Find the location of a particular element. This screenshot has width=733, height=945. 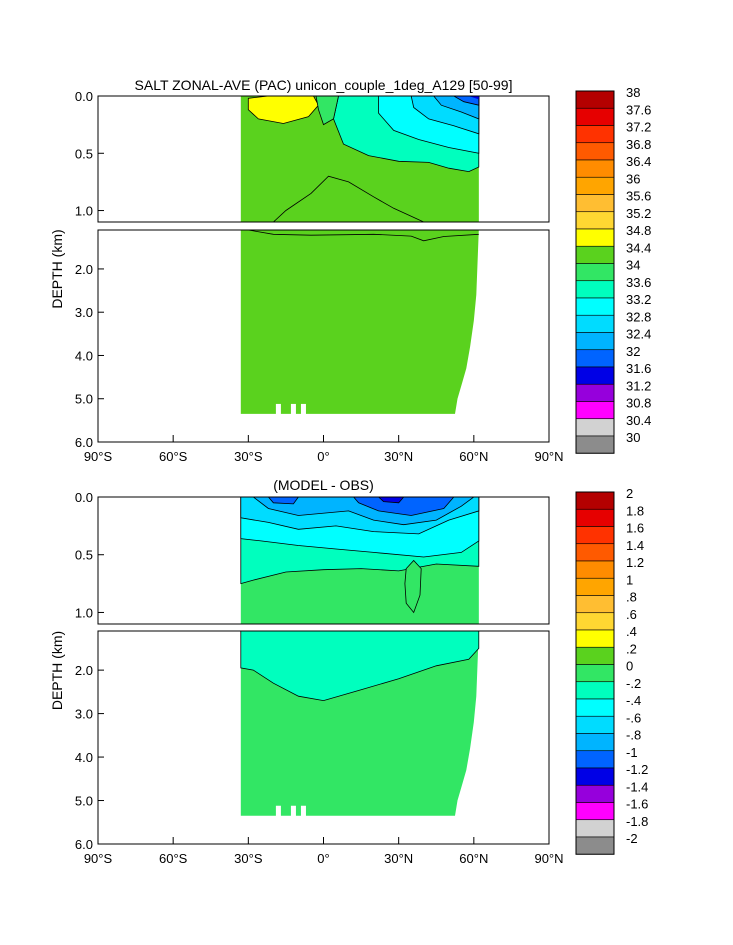

x-tick-label-5: 60°N is located at coordinates (473, 456).